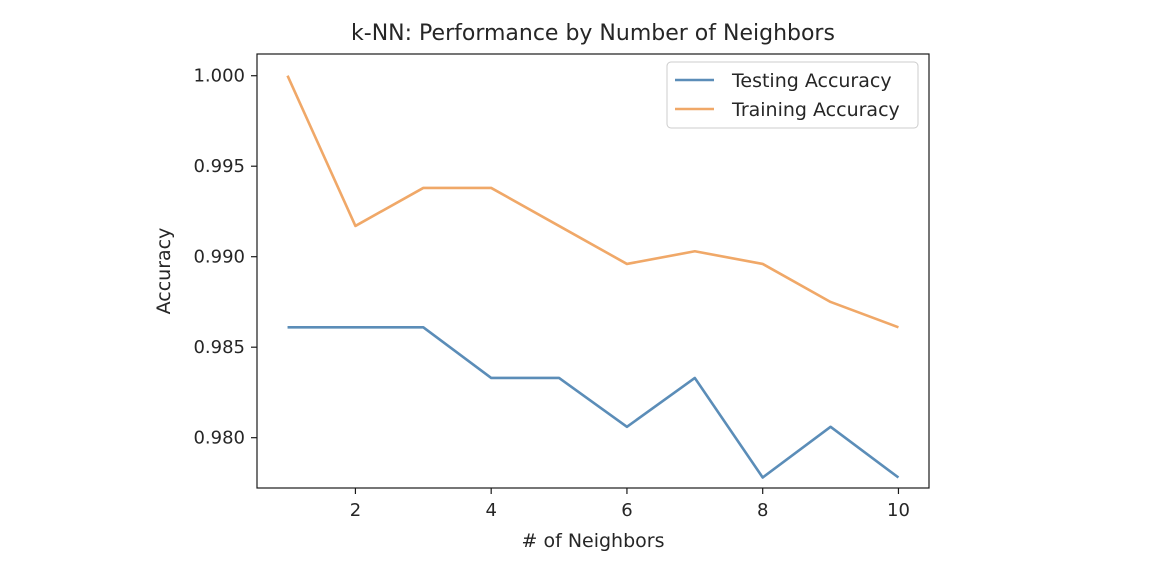  I want to click on series-line-testing-accuracy, so click(593, 402).